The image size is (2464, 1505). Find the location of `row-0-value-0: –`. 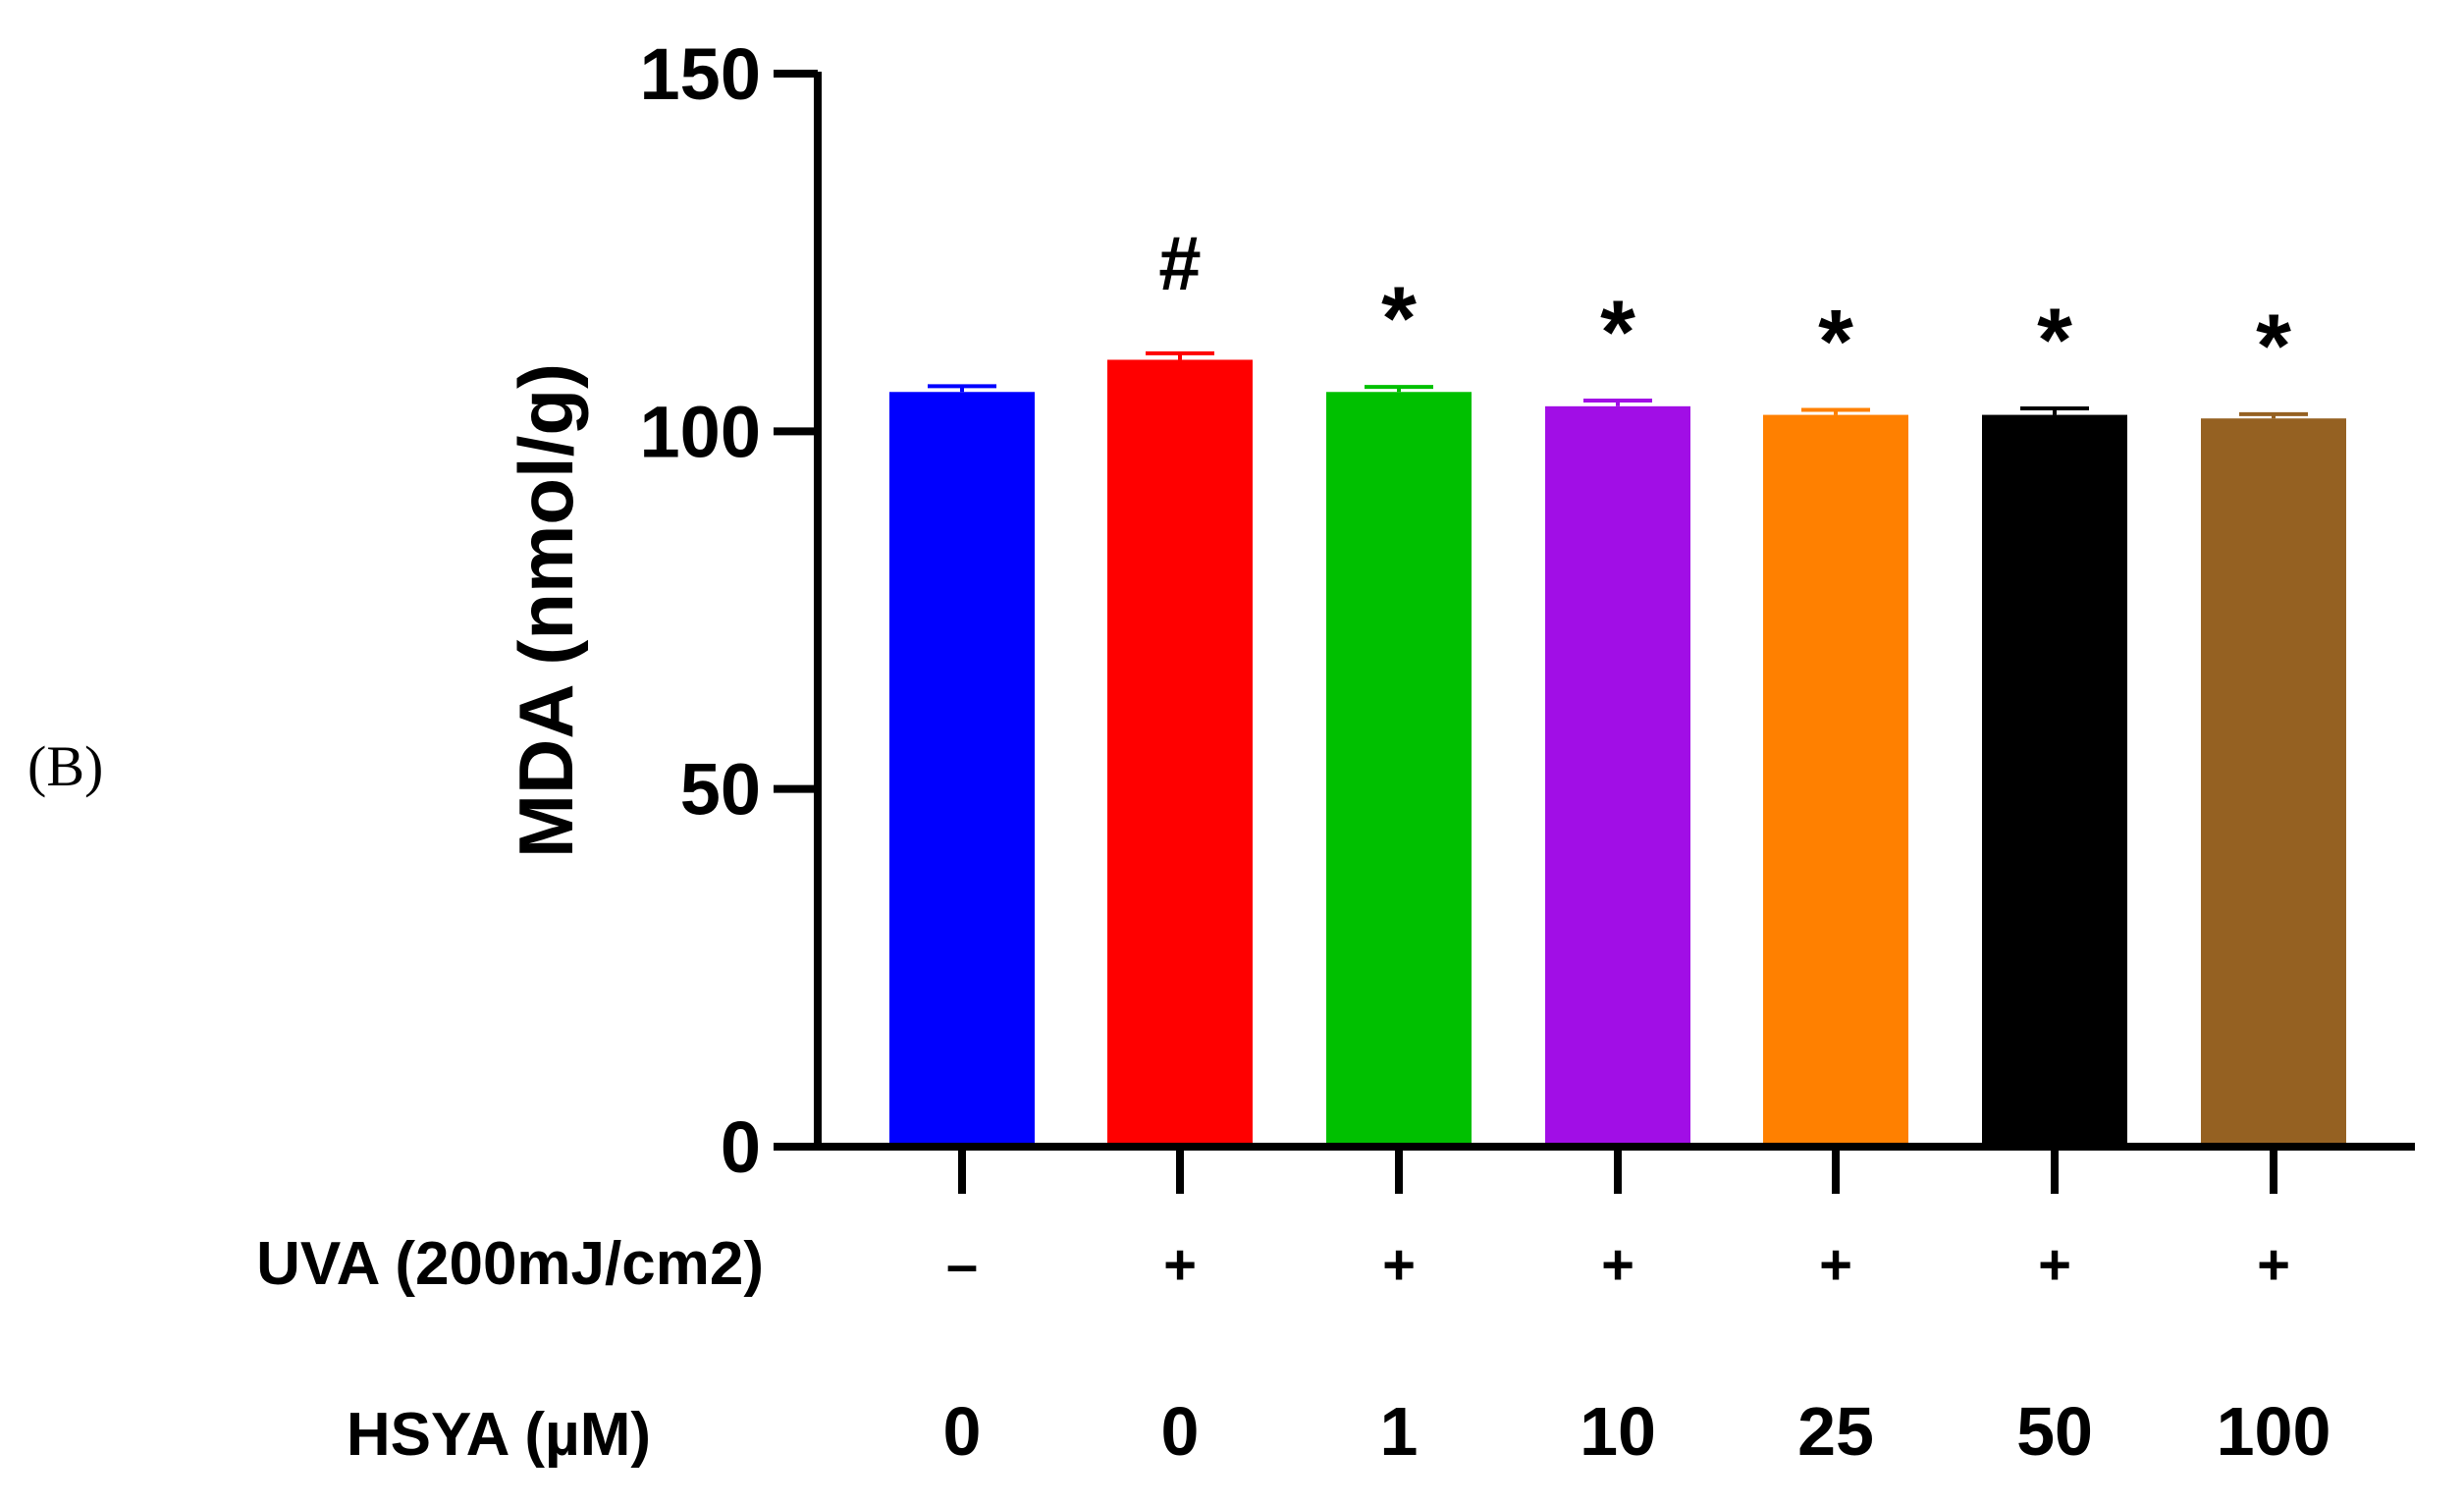

row-0-value-0: – is located at coordinates (962, 1265).